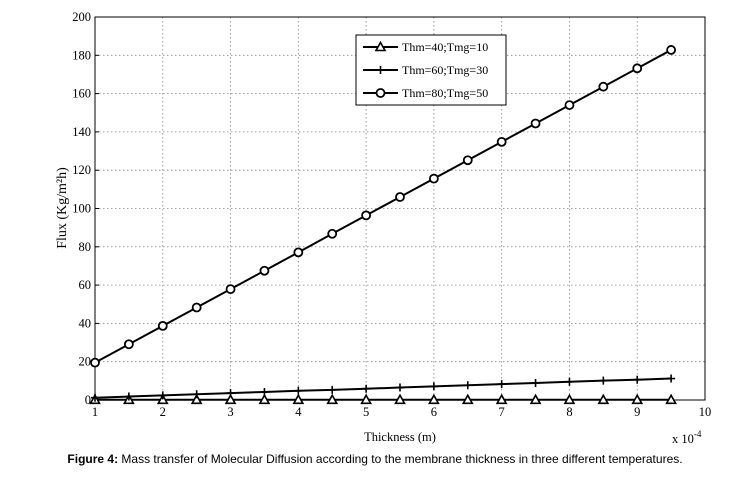  I want to click on x-axis-multiplier-base: x 10, so click(683, 439).